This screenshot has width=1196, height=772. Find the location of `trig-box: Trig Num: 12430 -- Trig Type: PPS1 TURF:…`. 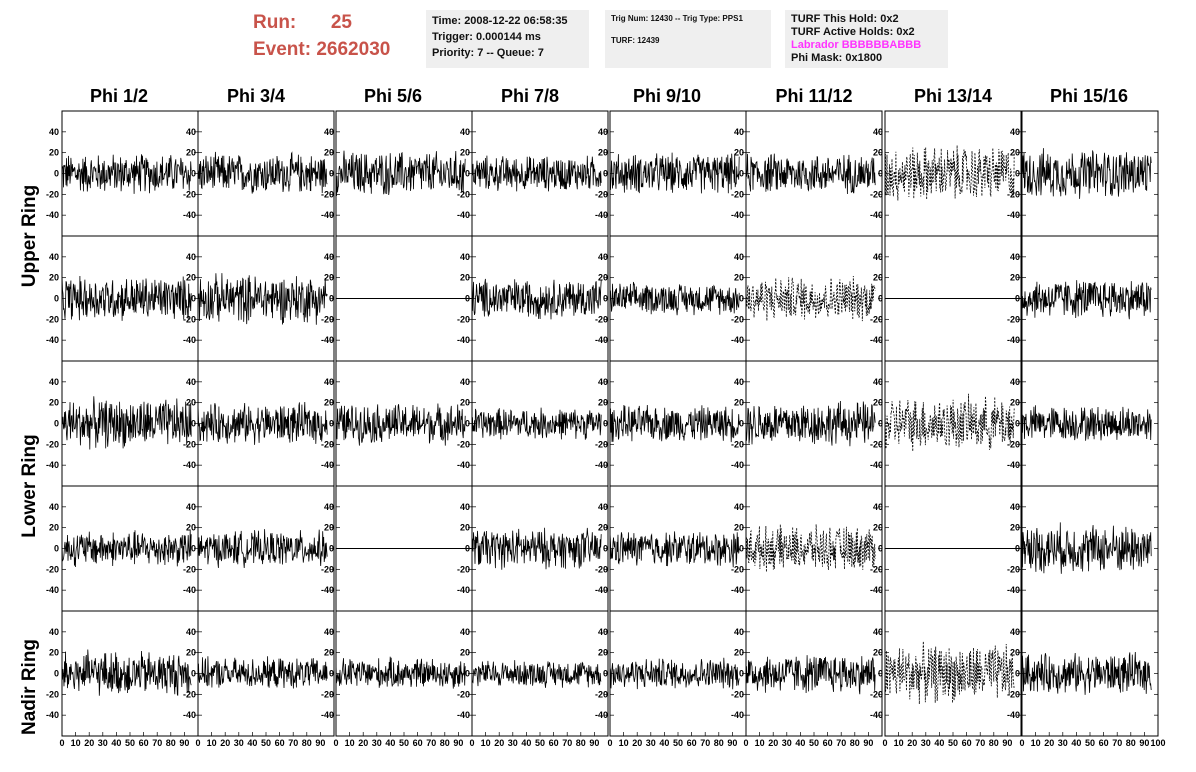

trig-box: Trig Num: 12430 -- Trig Type: PPS1 TURF:… is located at coordinates (688, 39).